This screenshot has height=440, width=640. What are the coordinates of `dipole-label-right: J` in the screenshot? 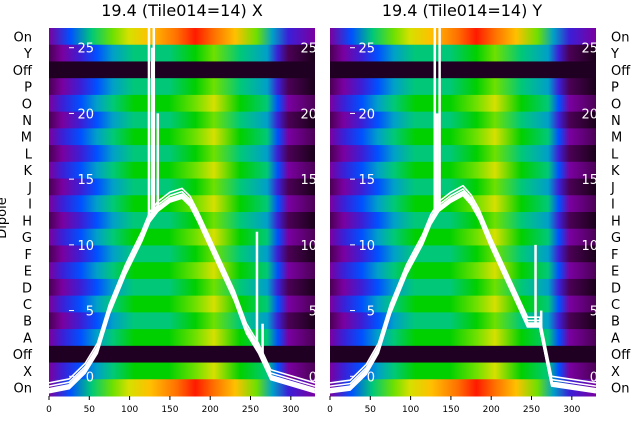 It's located at (612, 188).